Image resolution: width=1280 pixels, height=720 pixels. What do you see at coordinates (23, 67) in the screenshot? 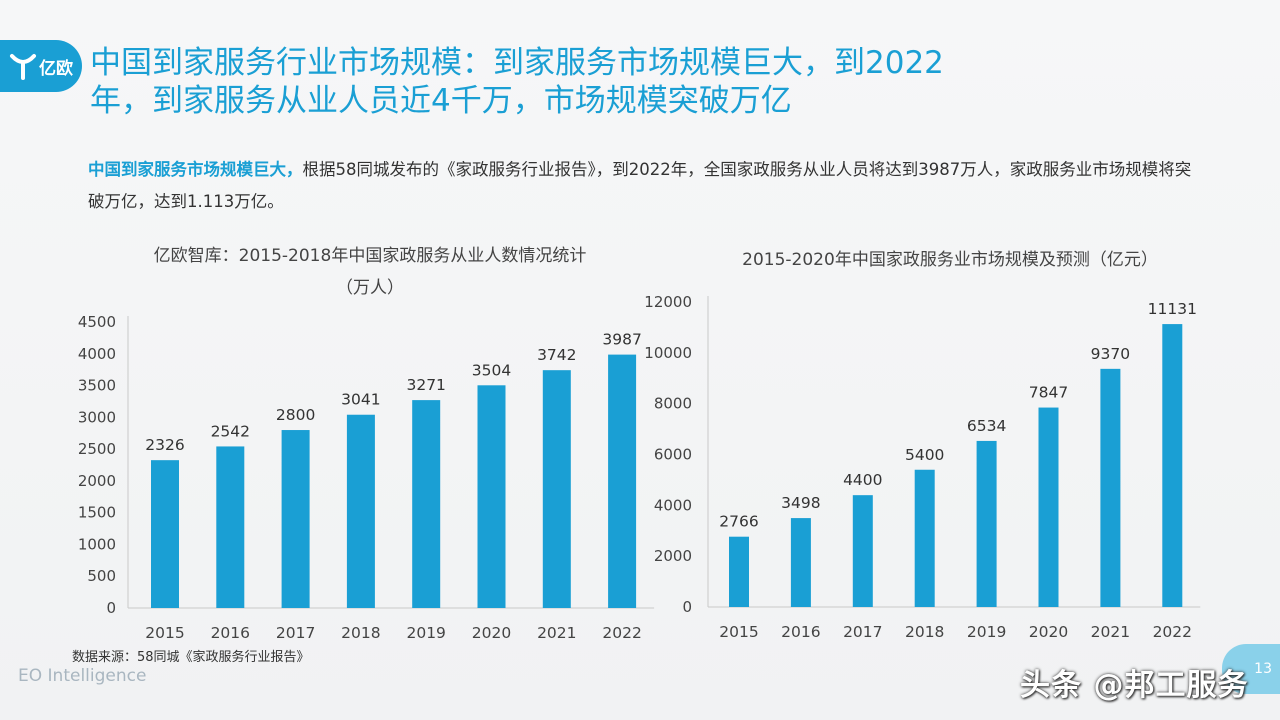
I see `logo-mark-icon` at bounding box center [23, 67].